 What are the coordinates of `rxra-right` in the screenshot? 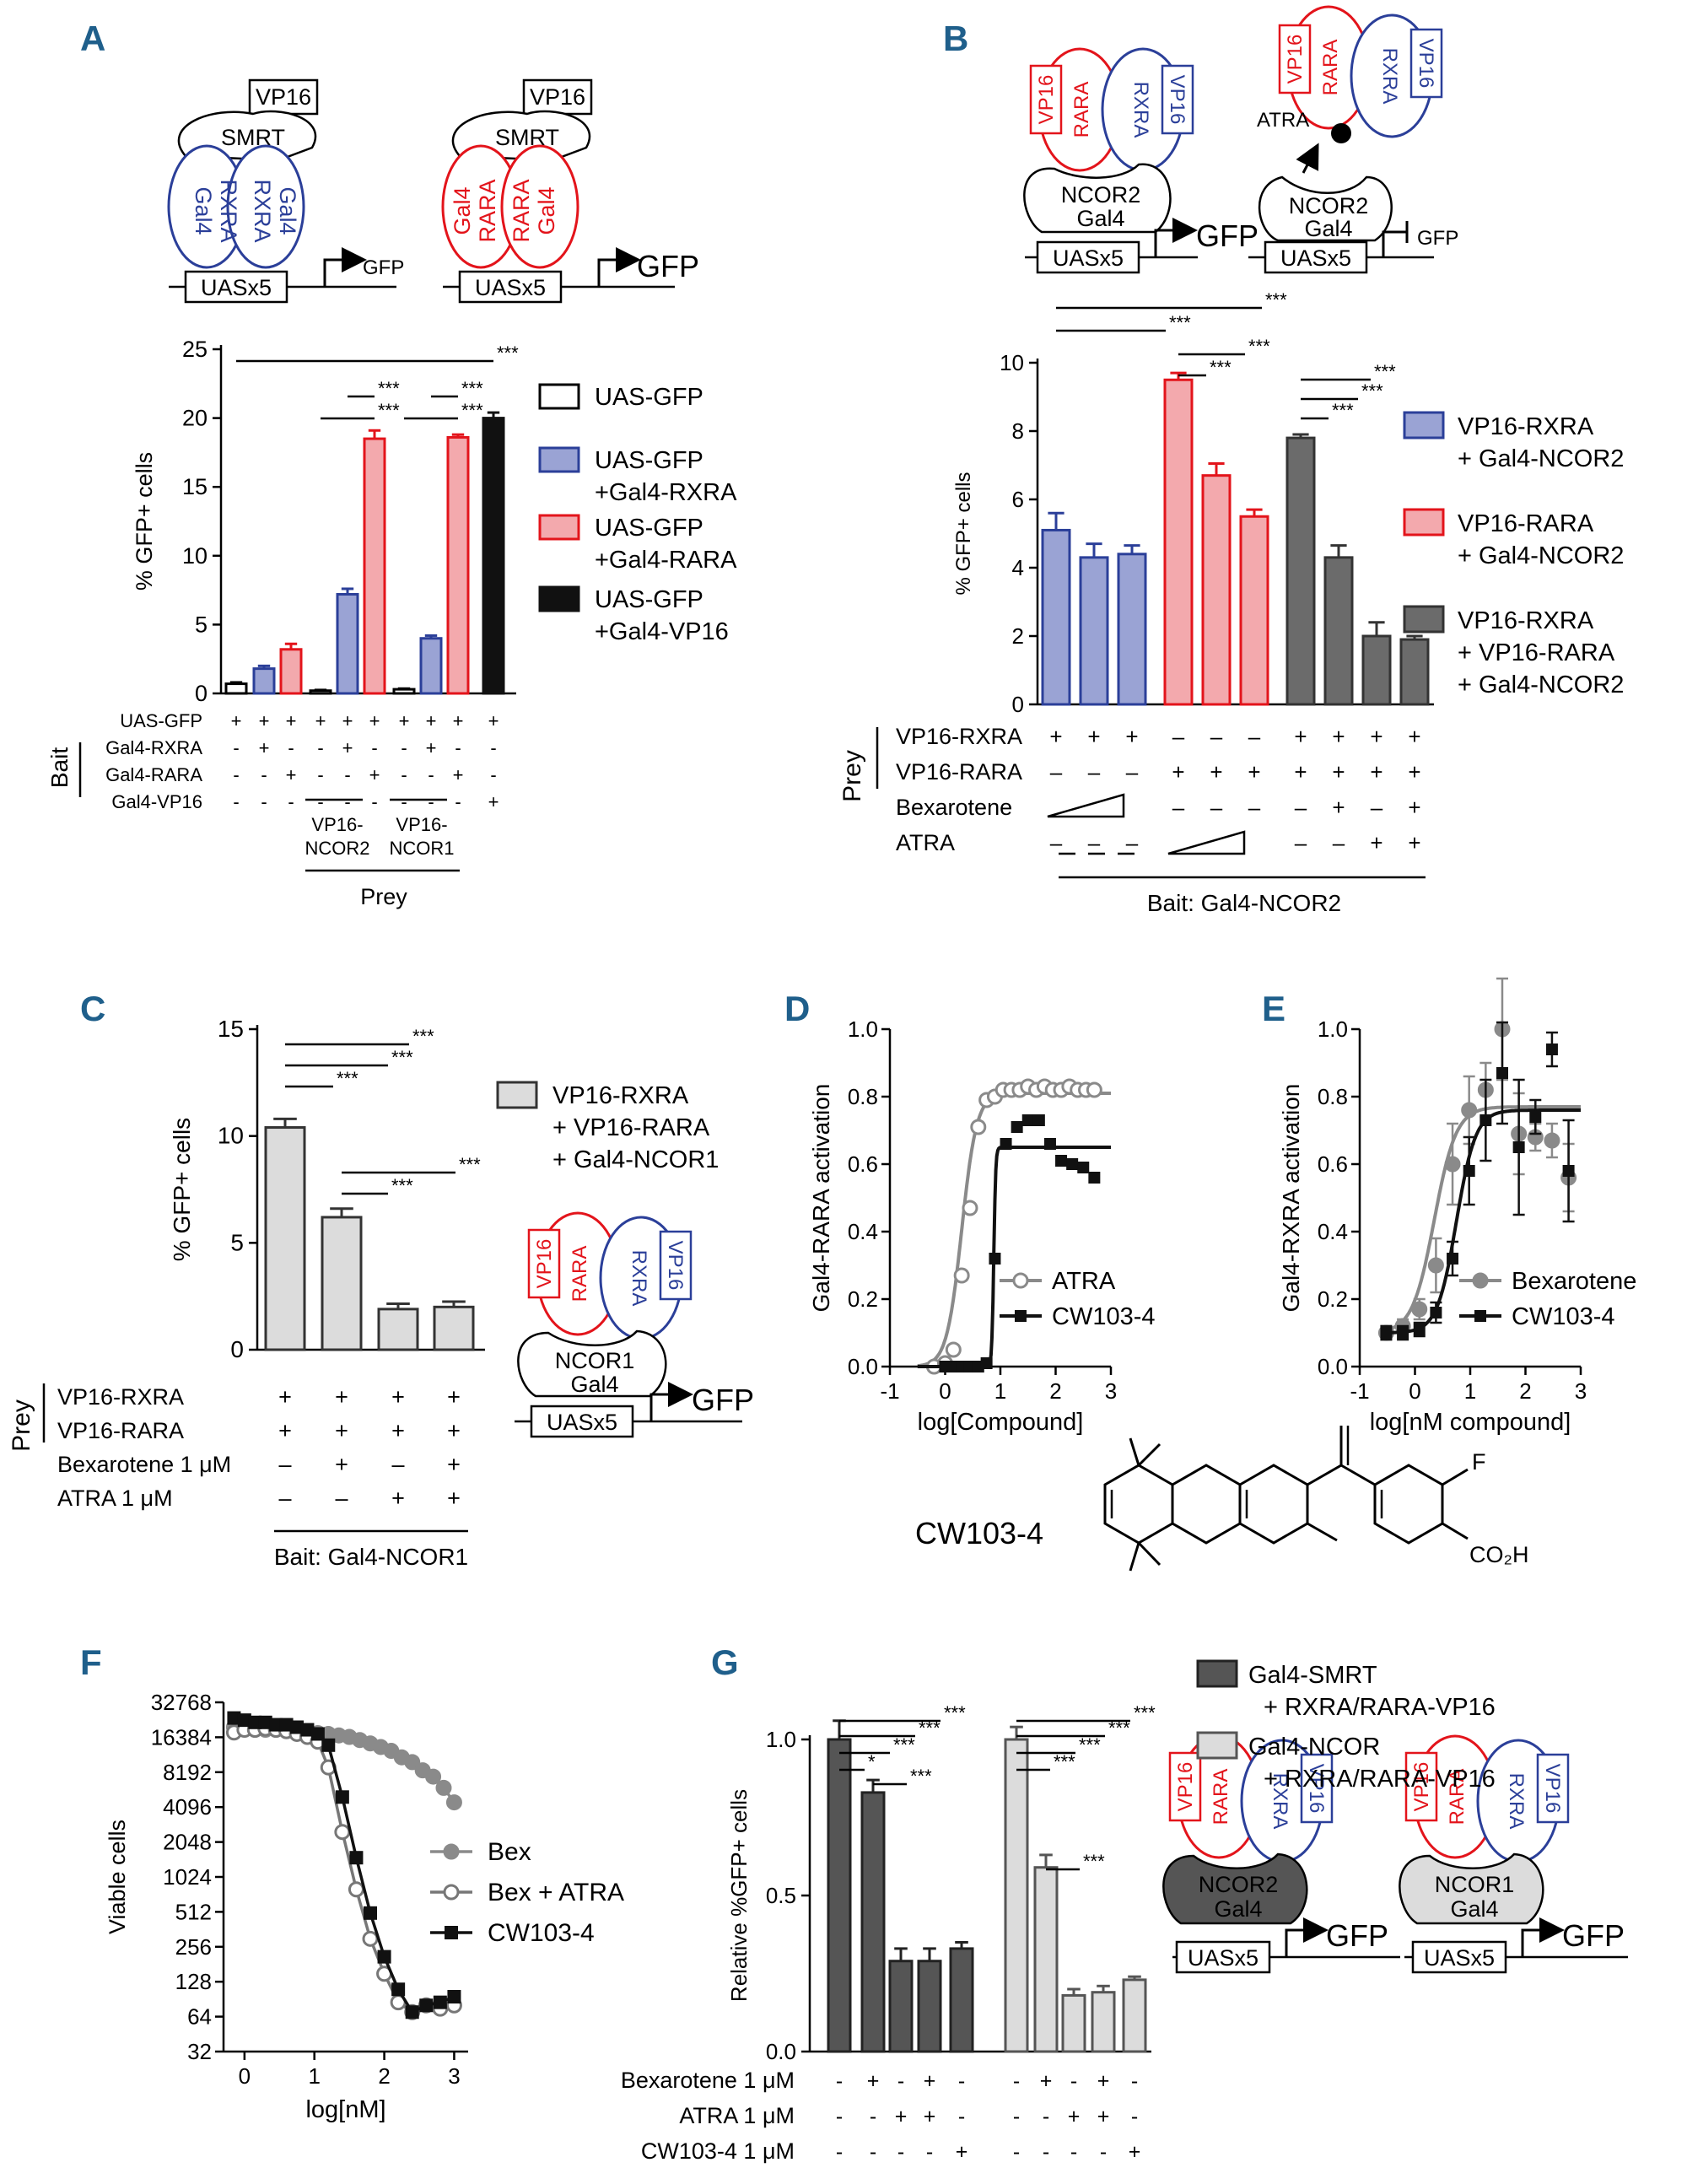 It's located at (265, 206).